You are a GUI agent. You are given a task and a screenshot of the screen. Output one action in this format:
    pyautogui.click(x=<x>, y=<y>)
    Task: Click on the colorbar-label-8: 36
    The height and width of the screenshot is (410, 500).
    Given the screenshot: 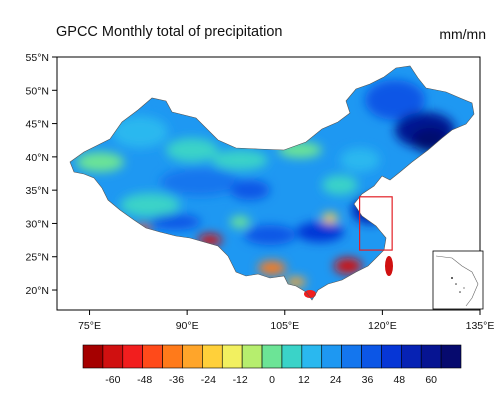 What is the action you would take?
    pyautogui.click(x=368, y=380)
    